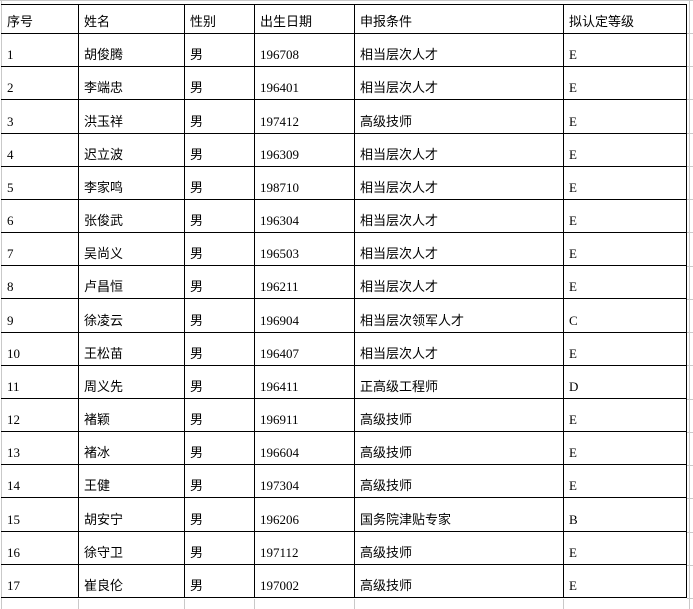 The image size is (693, 609). What do you see at coordinates (131, 116) in the screenshot?
I see `cell-name: 洪玉祥` at bounding box center [131, 116].